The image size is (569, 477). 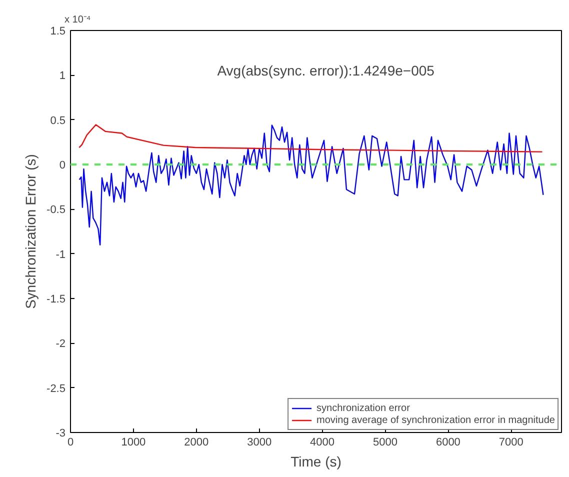 What do you see at coordinates (435, 420) in the screenshot?
I see `legend-label: moving average of synchronization error in magnitude` at bounding box center [435, 420].